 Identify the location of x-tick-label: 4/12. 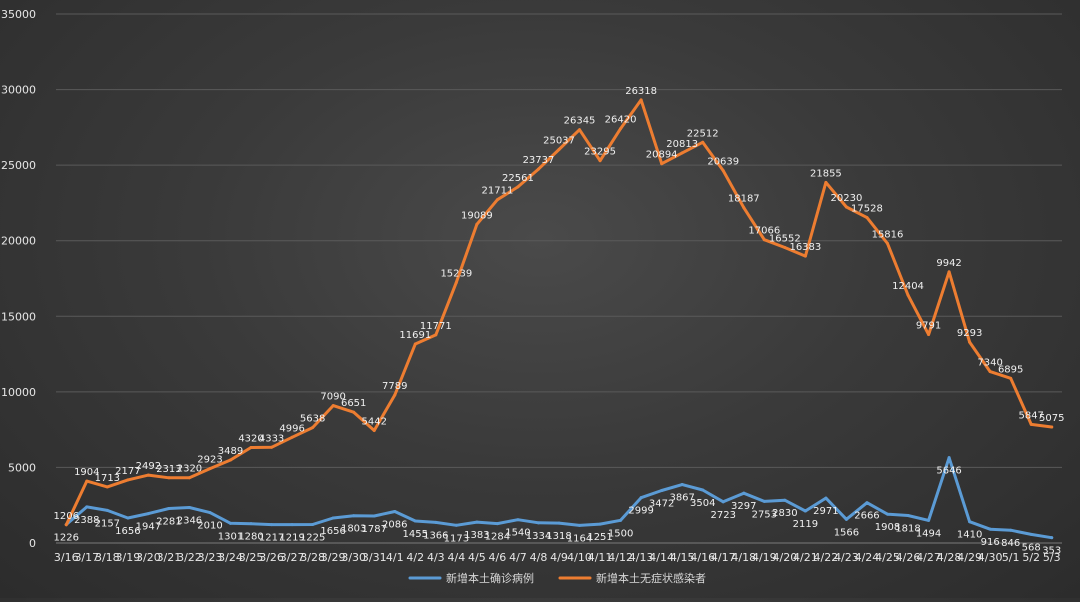
(620, 557).